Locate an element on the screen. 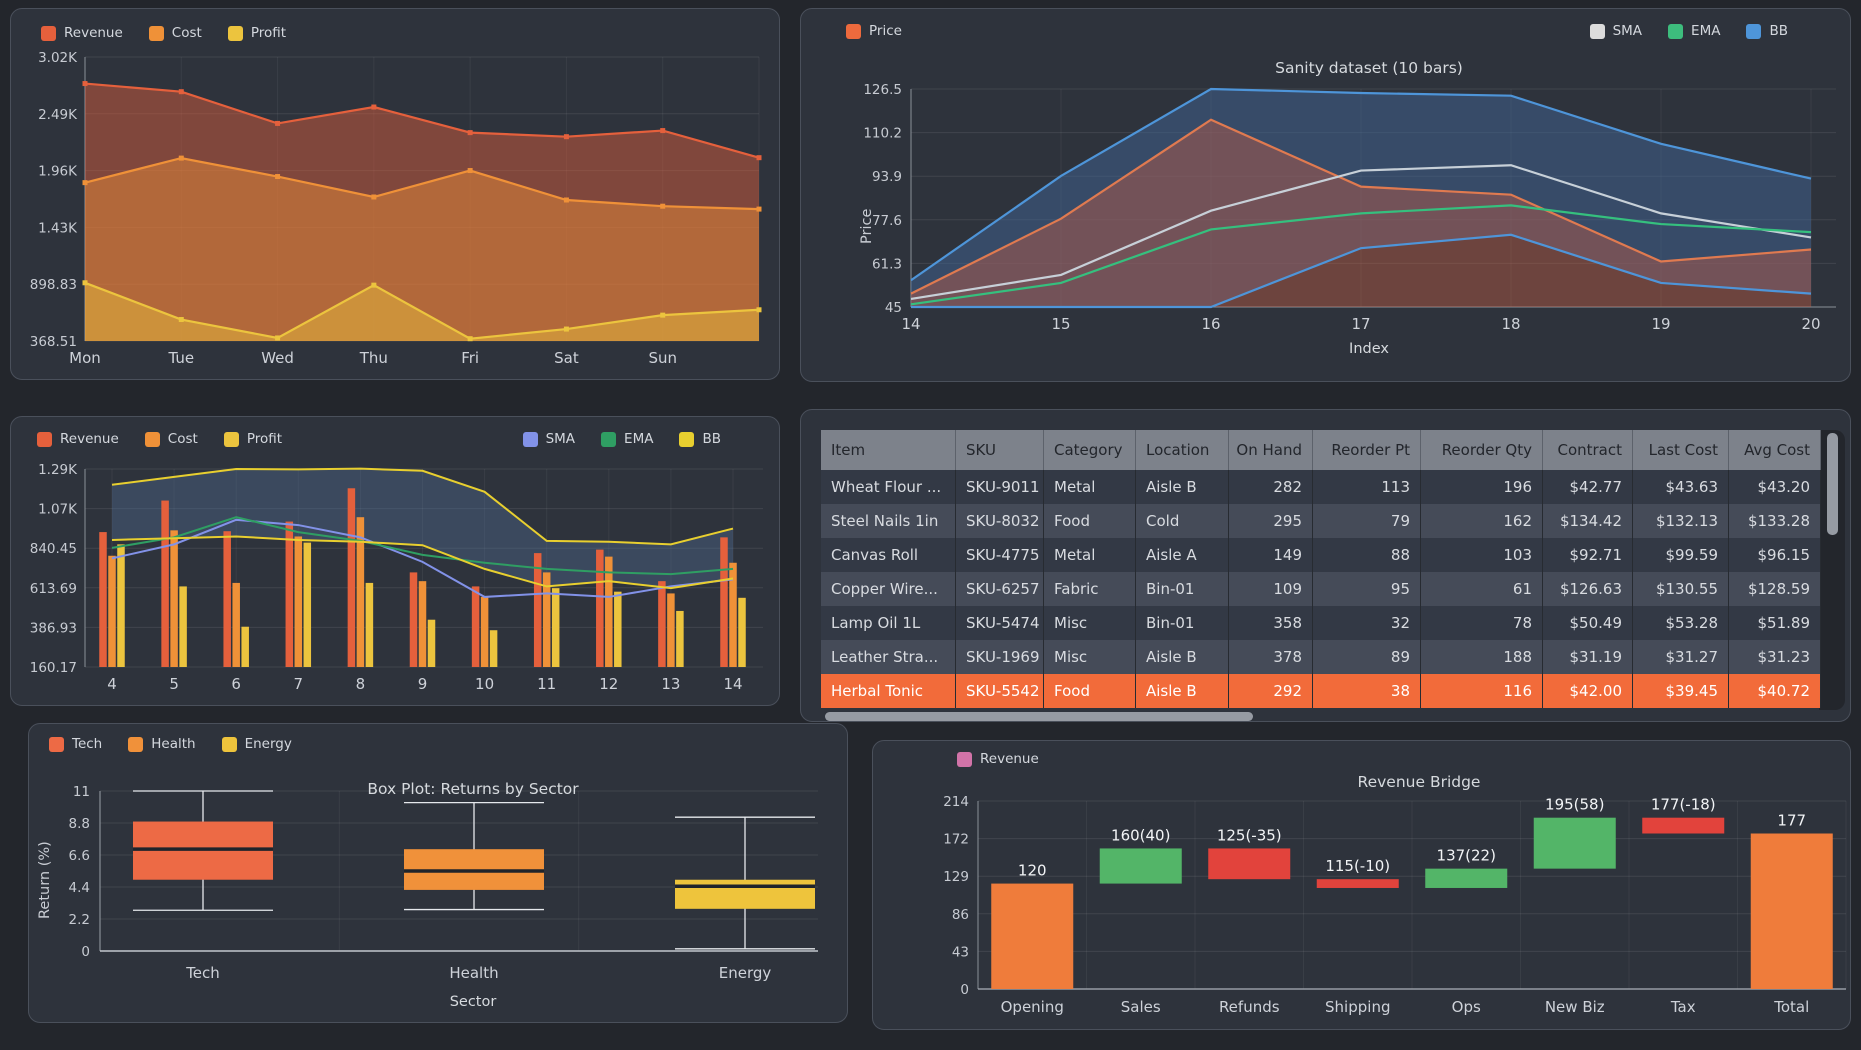 This screenshot has width=1861, height=1050. table-cell: Cold is located at coordinates (1182, 521).